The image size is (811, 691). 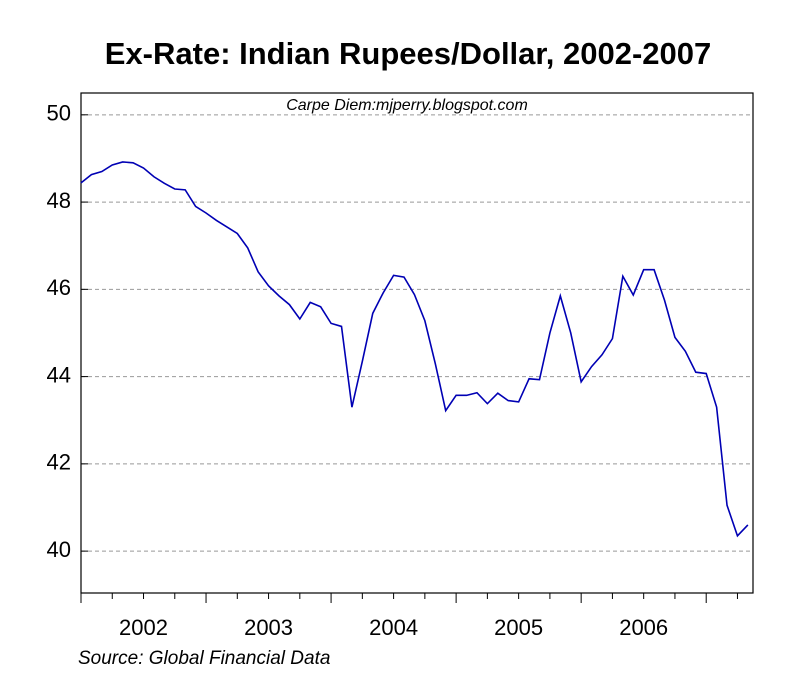 What do you see at coordinates (518, 627) in the screenshot?
I see `x-tick-label: 2005` at bounding box center [518, 627].